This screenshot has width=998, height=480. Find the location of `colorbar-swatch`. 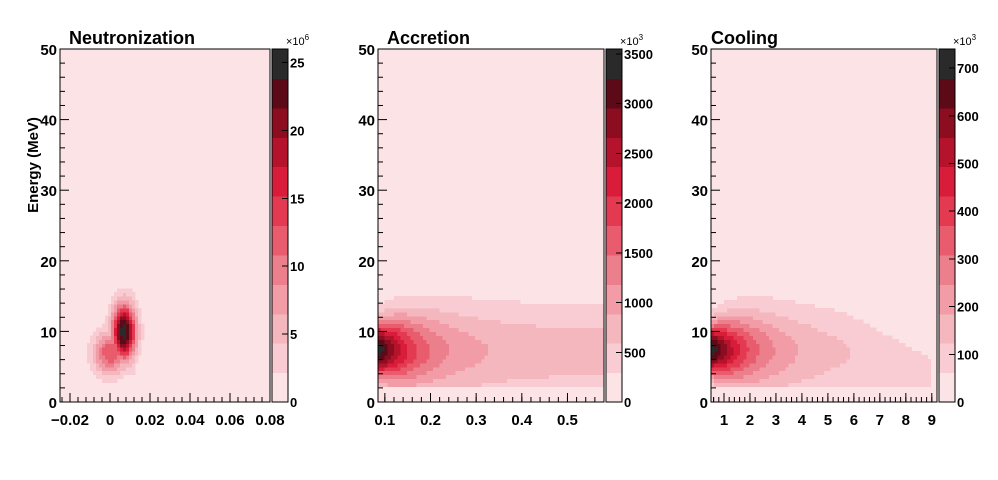

colorbar-swatch is located at coordinates (614, 93).